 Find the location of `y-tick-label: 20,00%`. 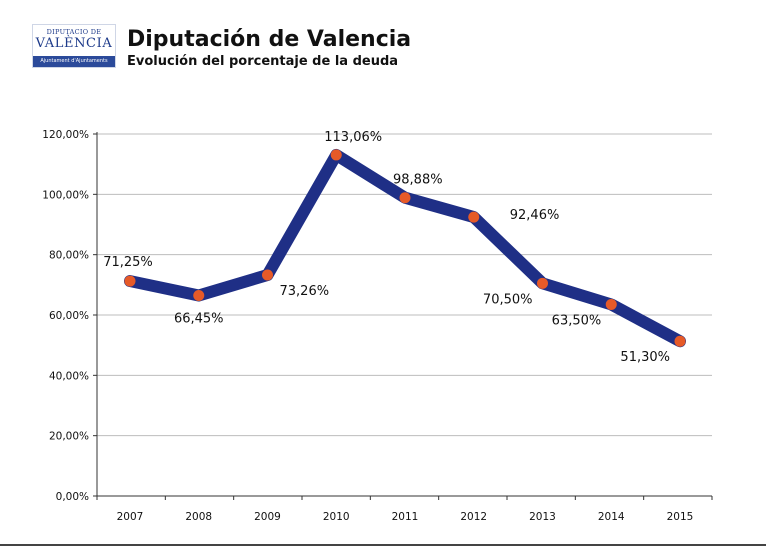

y-tick-label: 20,00% is located at coordinates (69, 437).